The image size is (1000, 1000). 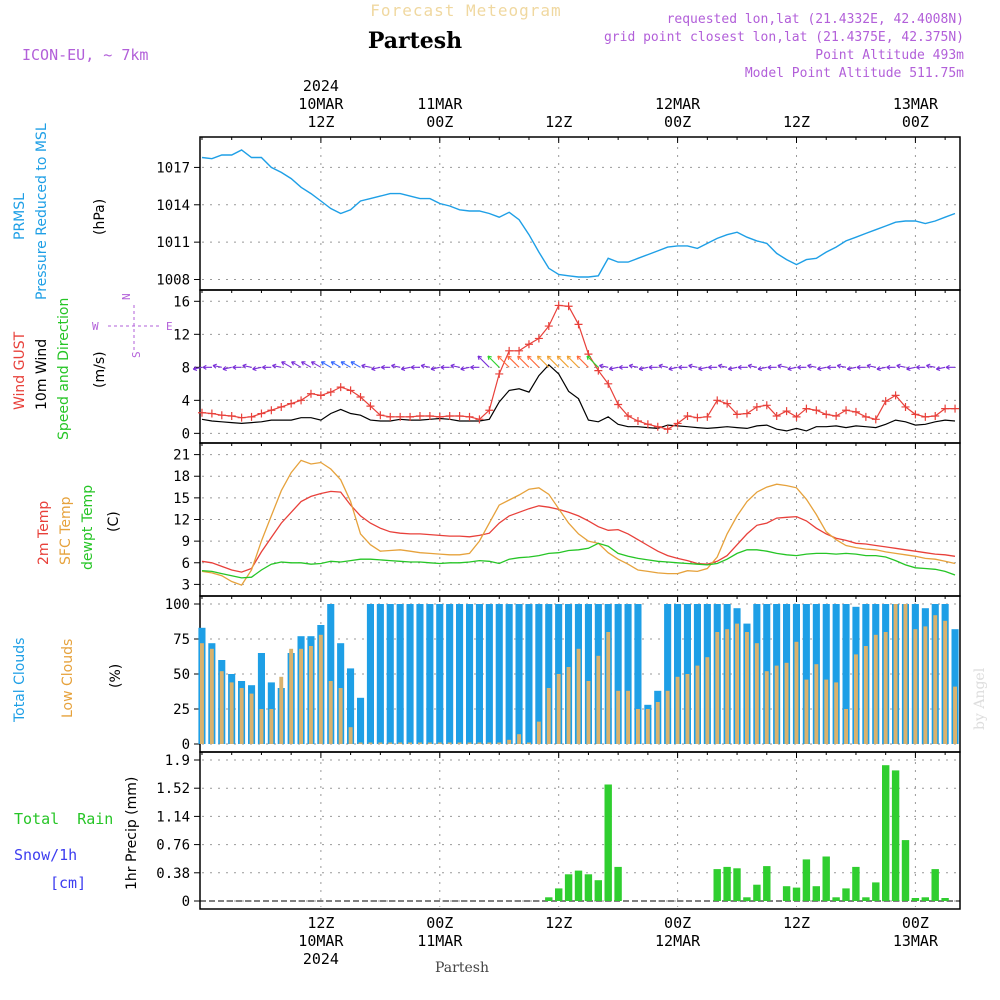 What do you see at coordinates (439, 122) in the screenshot?
I see `top-time-label: 00Z` at bounding box center [439, 122].